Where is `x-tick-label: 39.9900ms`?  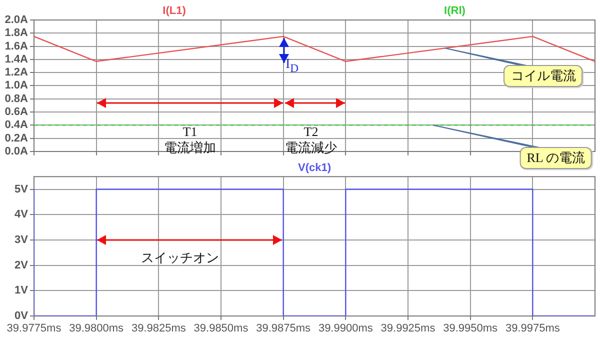 x-tick-label: 39.9900ms is located at coordinates (346, 328).